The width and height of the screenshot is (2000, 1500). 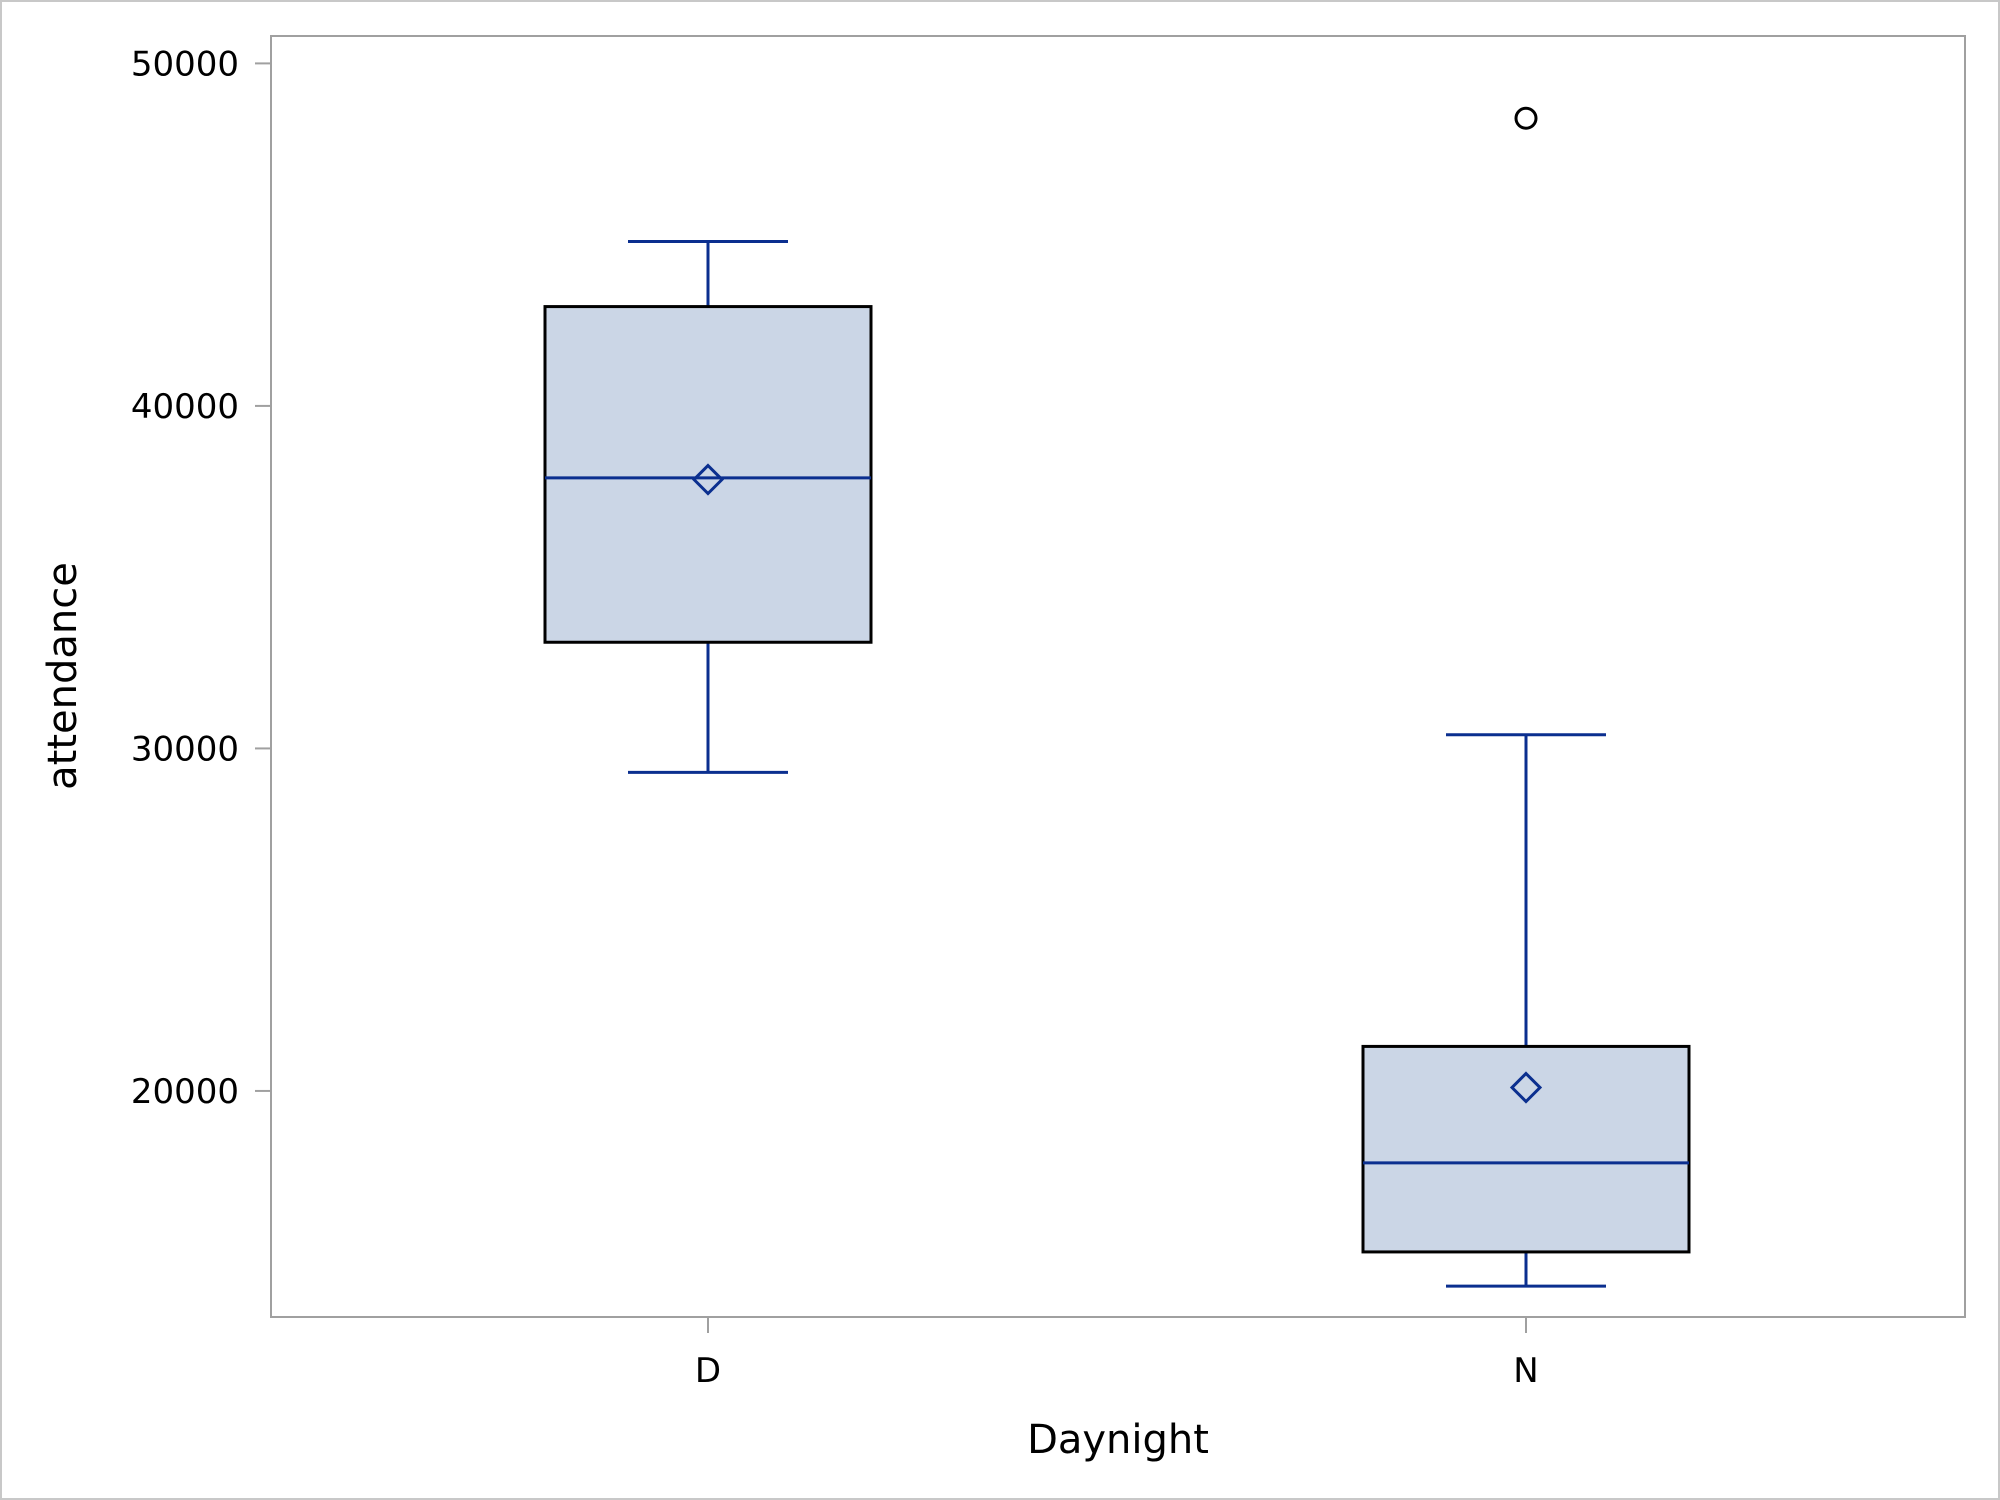 I want to click on y-axis: 20000 30000 40000 50000, so click(x=201, y=578).